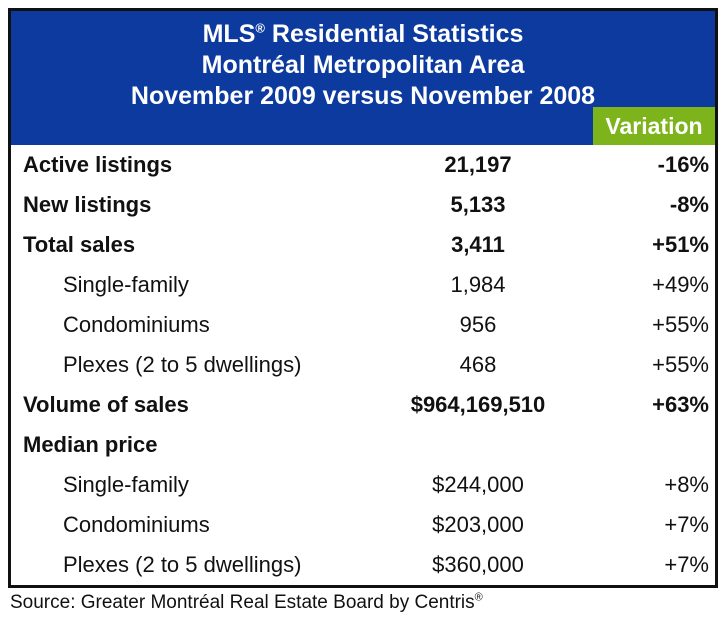 The width and height of the screenshot is (725, 622). I want to click on table-row: Active listings 21,197 -16%, so click(363, 165).